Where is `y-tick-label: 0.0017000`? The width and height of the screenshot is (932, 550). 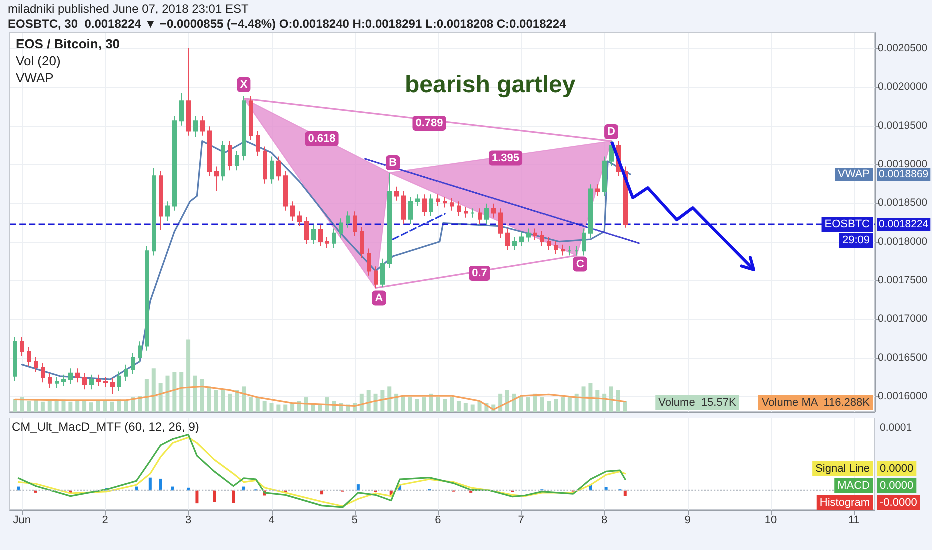
y-tick-label: 0.0017000 is located at coordinates (903, 319).